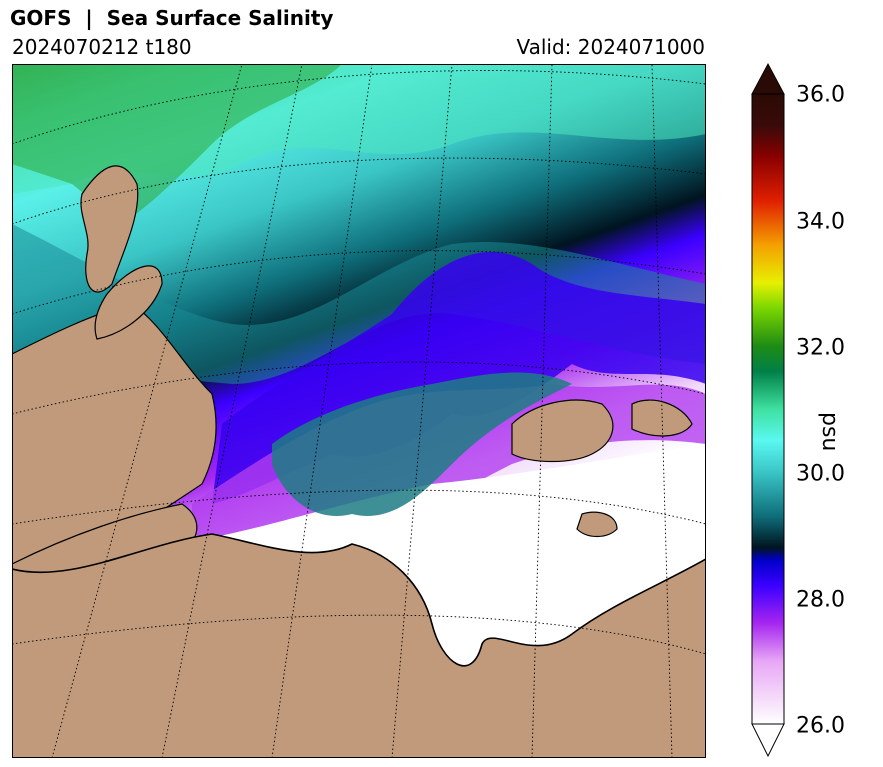  I want to click on valid-time-label: Valid: 2024071000, so click(610, 47).